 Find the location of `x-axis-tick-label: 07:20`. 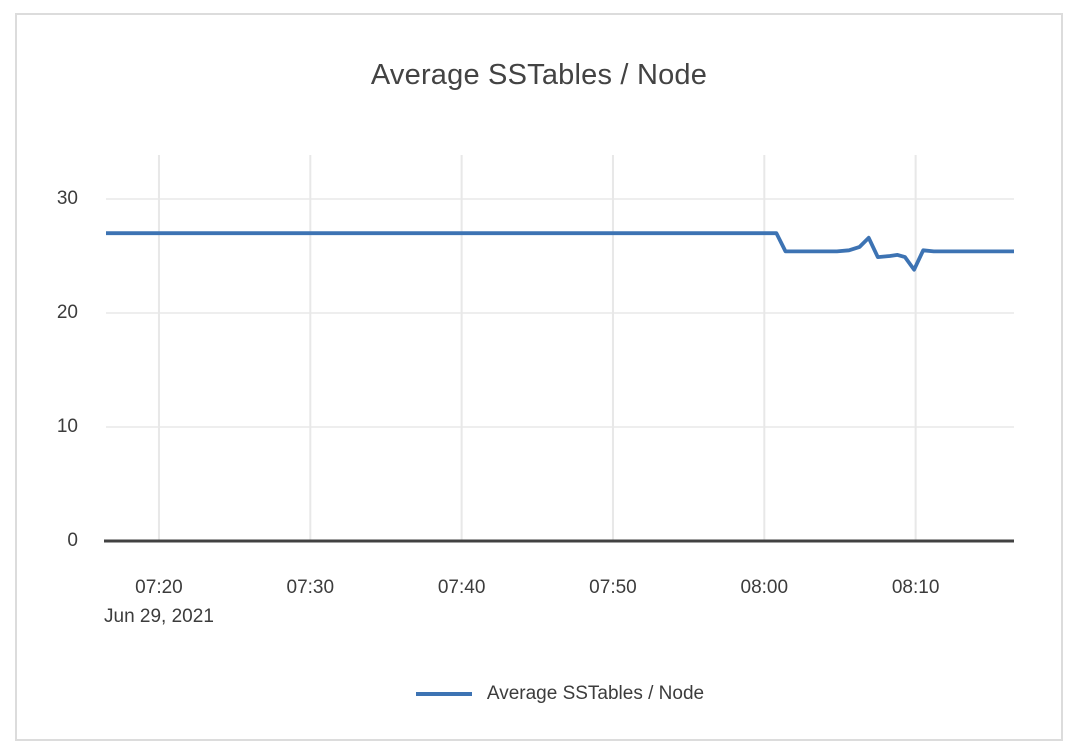

x-axis-tick-label: 07:20 is located at coordinates (159, 587).